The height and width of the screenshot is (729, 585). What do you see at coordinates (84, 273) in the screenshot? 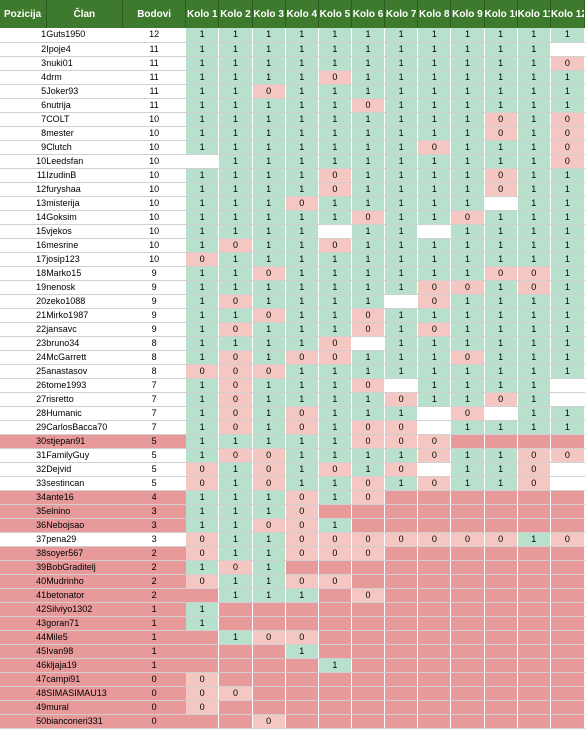
I see `member-cell: Marko15` at bounding box center [84, 273].